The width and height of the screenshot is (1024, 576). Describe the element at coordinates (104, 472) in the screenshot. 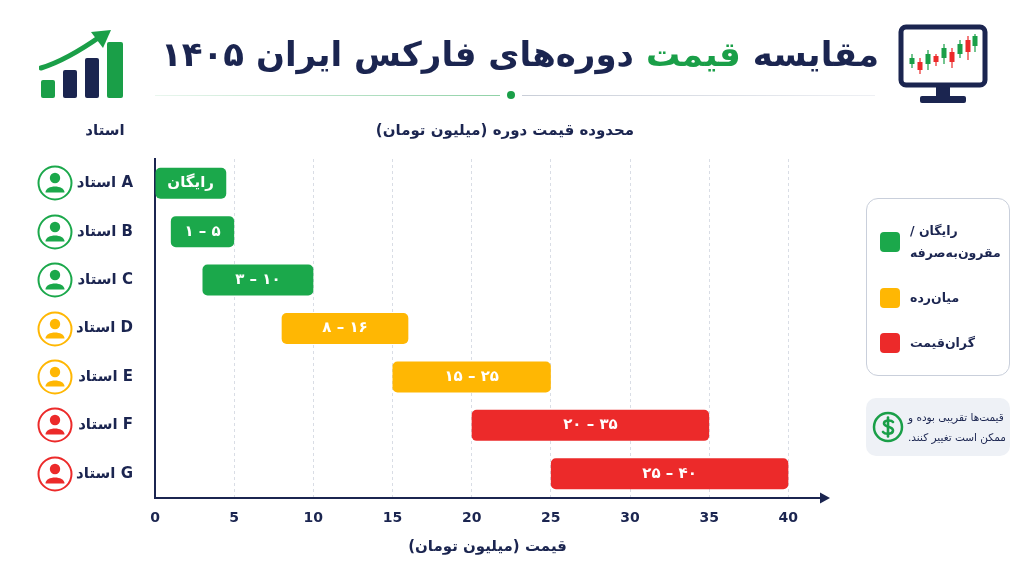

I see `y-tick-label: استاد G` at that location.